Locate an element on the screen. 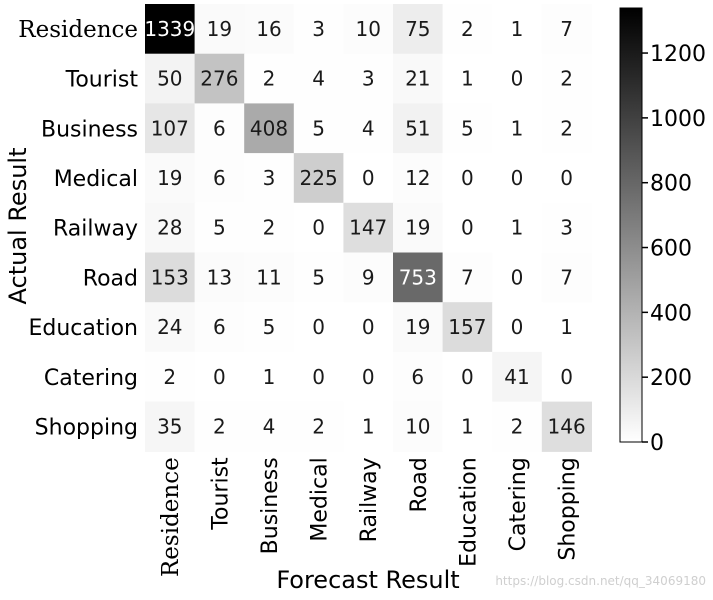 The image size is (713, 600). y-tick-label: Road is located at coordinates (110, 278).